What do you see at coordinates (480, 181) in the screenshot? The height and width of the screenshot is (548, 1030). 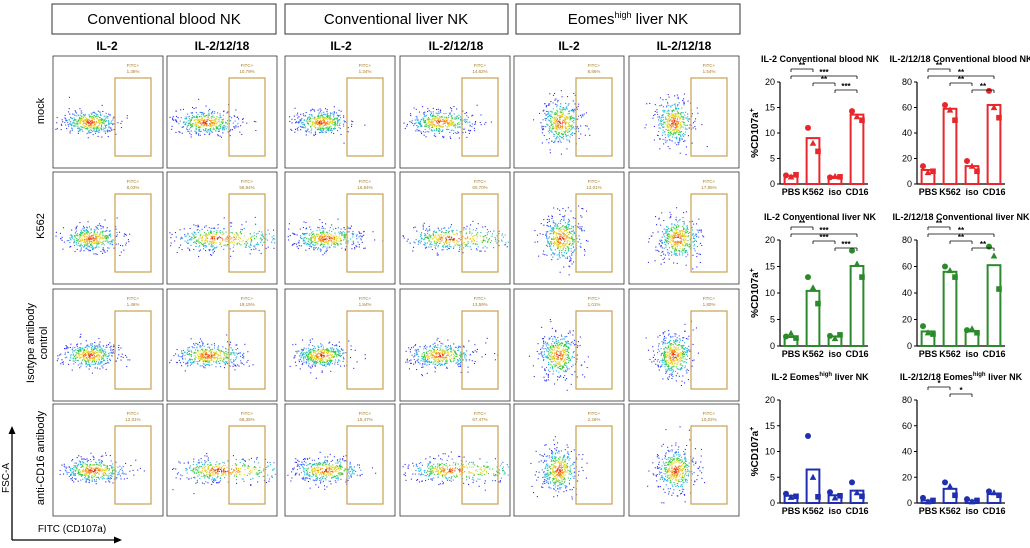 I see `gate-name-label: FITC+` at bounding box center [480, 181].